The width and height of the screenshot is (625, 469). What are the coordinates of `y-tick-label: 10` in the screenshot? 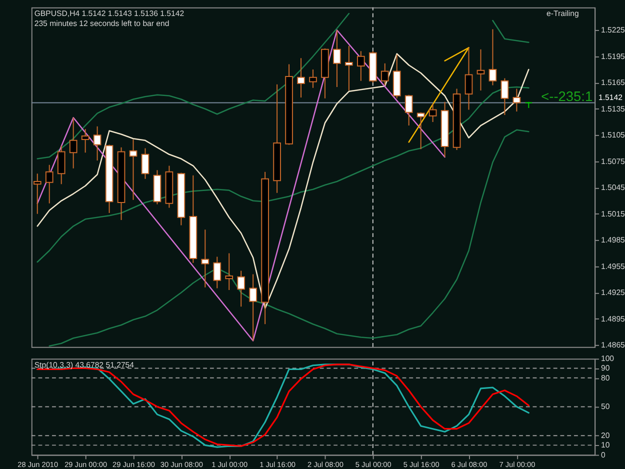 It's located at (605, 445).